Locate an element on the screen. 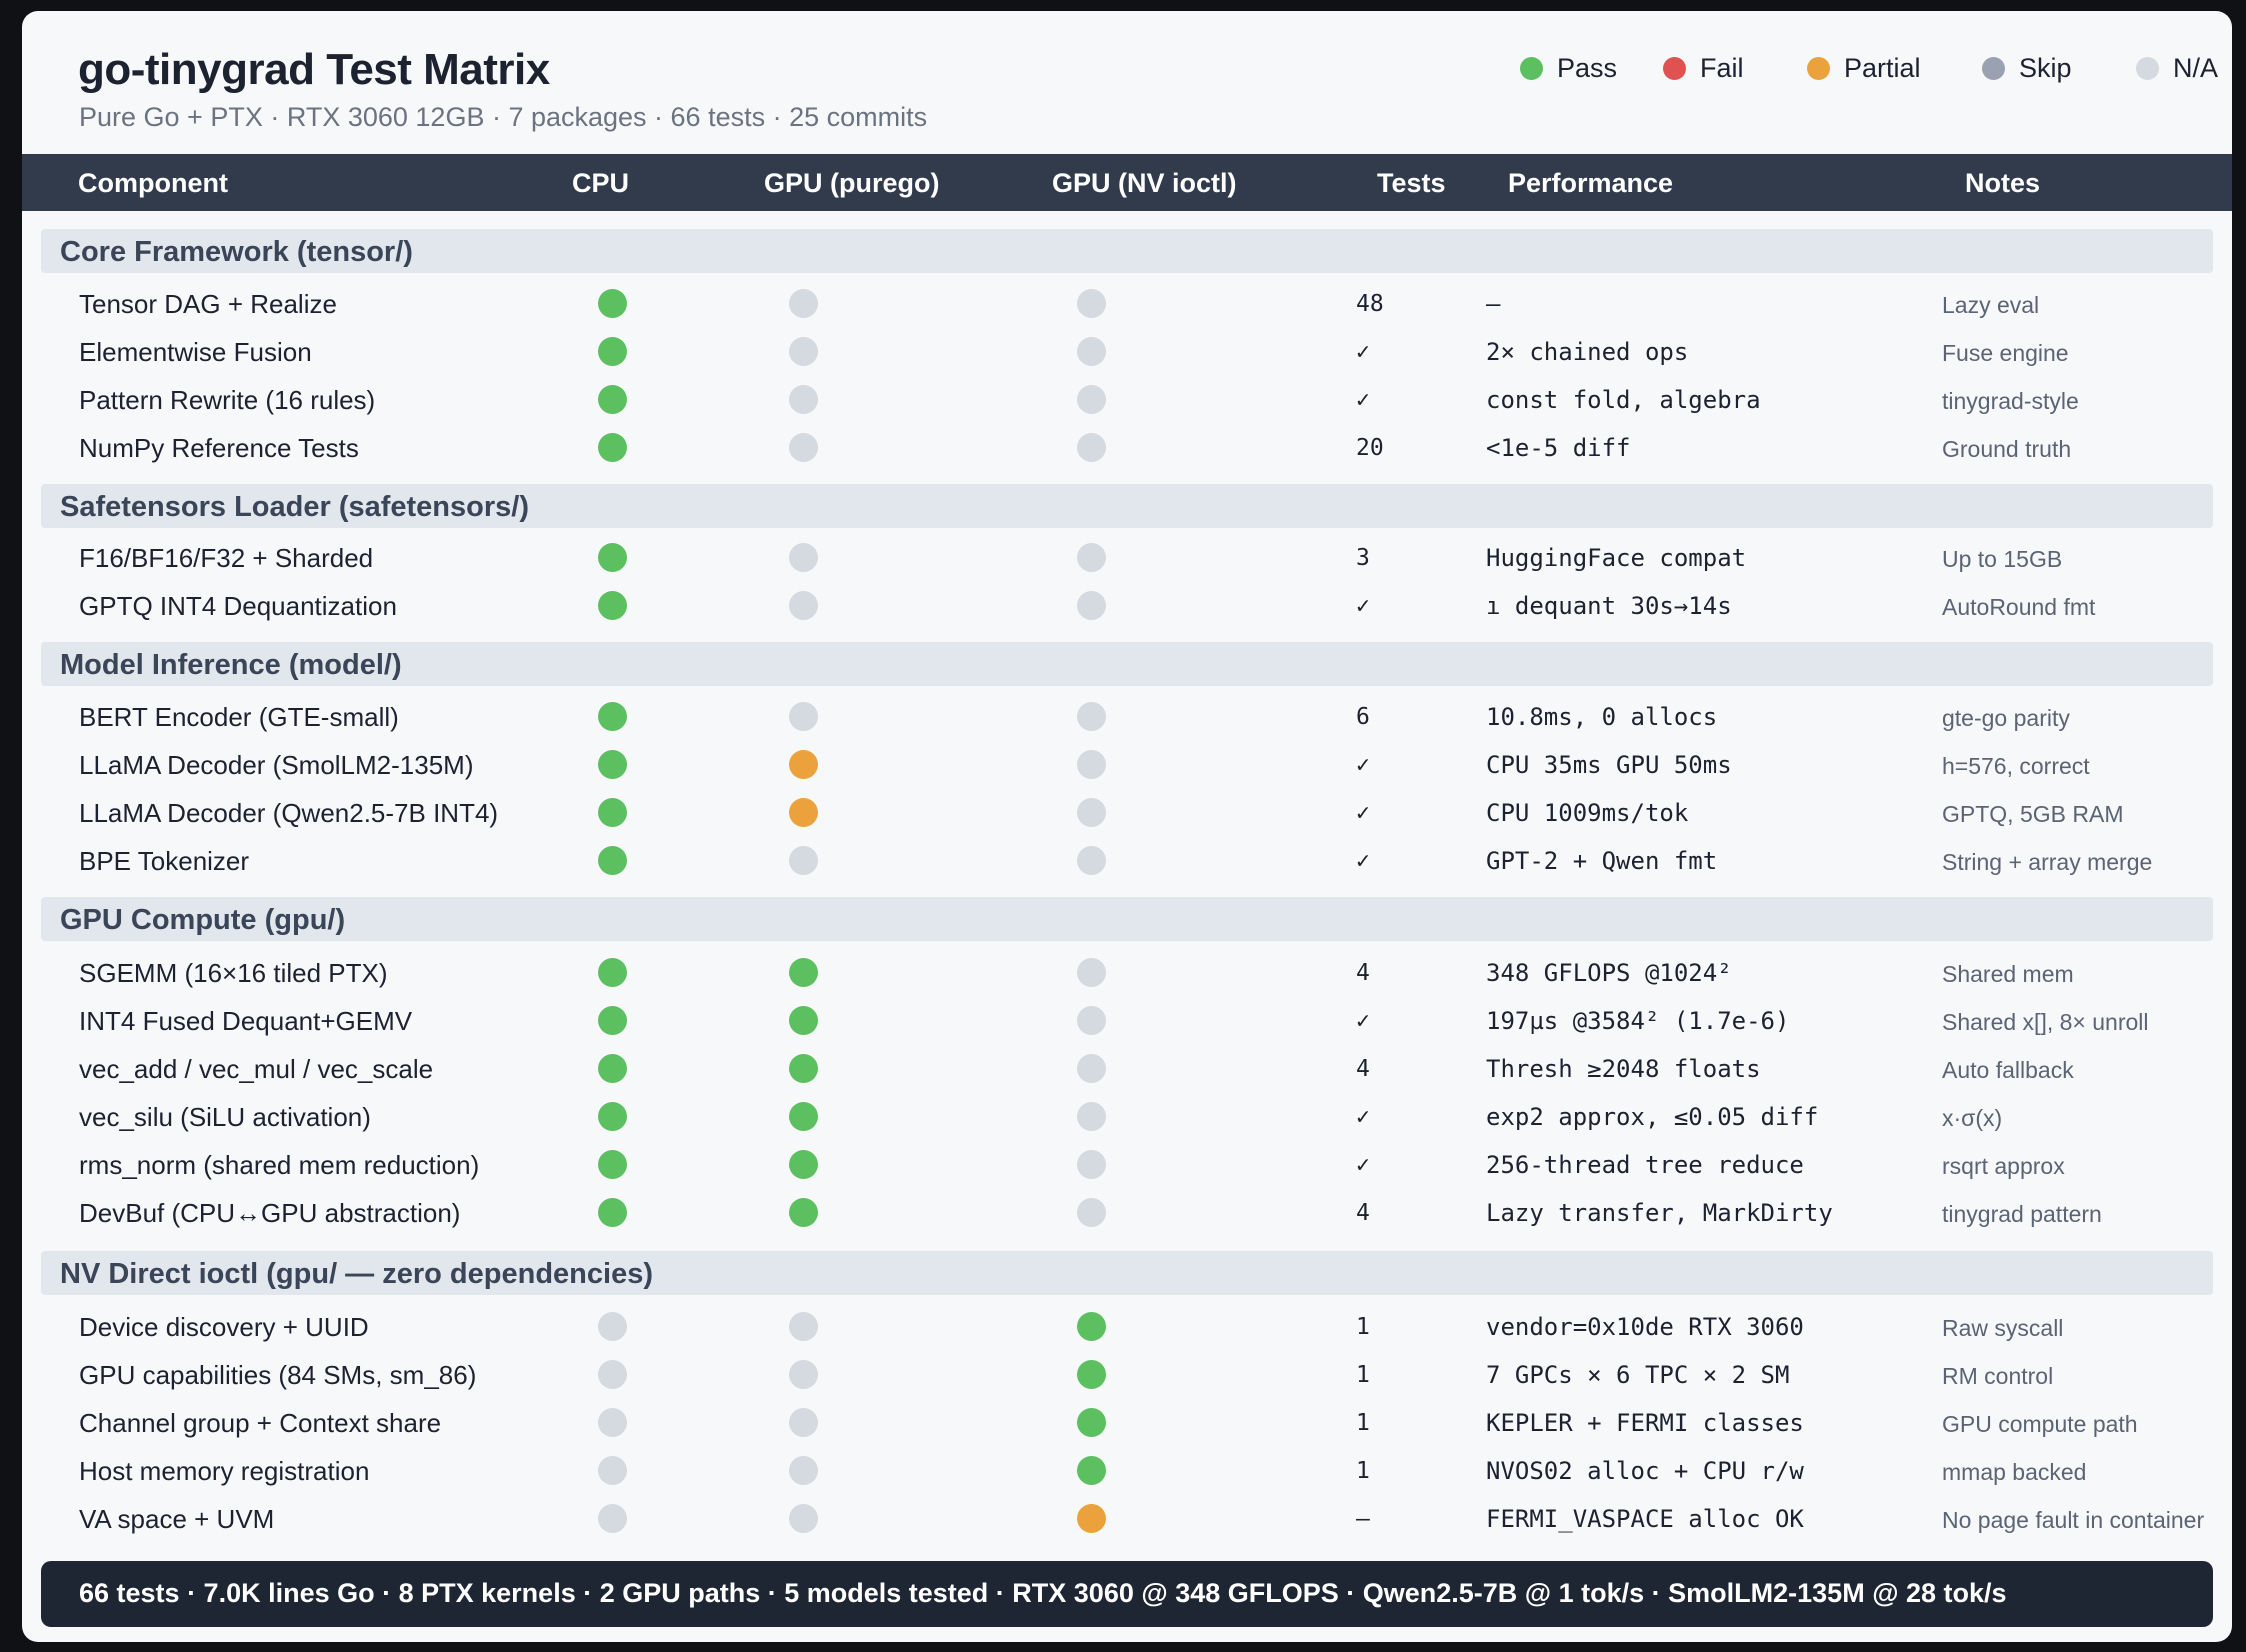  legend-na-dot-icon is located at coordinates (2147, 68).